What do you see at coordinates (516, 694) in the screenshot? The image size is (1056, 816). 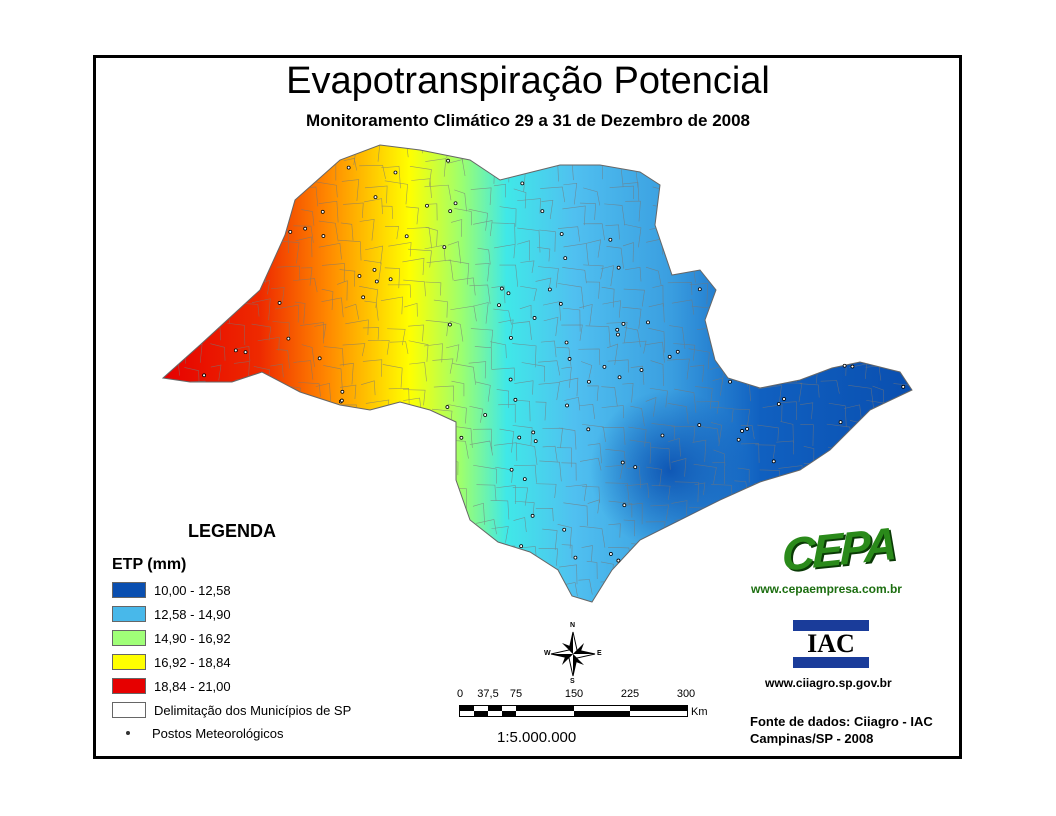 I see `scale-tick: 75` at bounding box center [516, 694].